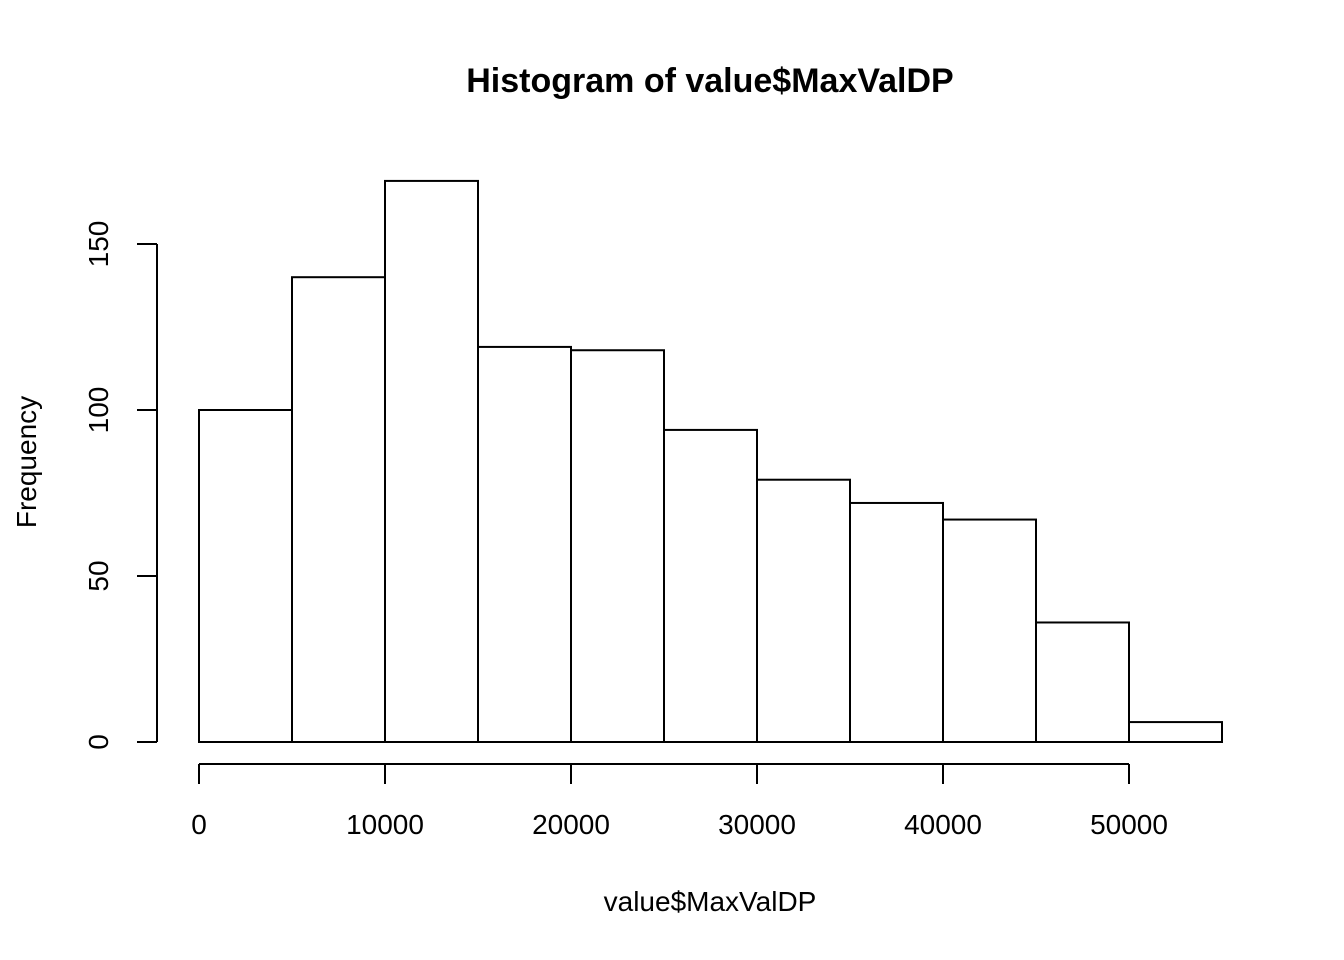 The height and width of the screenshot is (960, 1344). Describe the element at coordinates (98, 575) in the screenshot. I see `y-tick-label: 50` at that location.